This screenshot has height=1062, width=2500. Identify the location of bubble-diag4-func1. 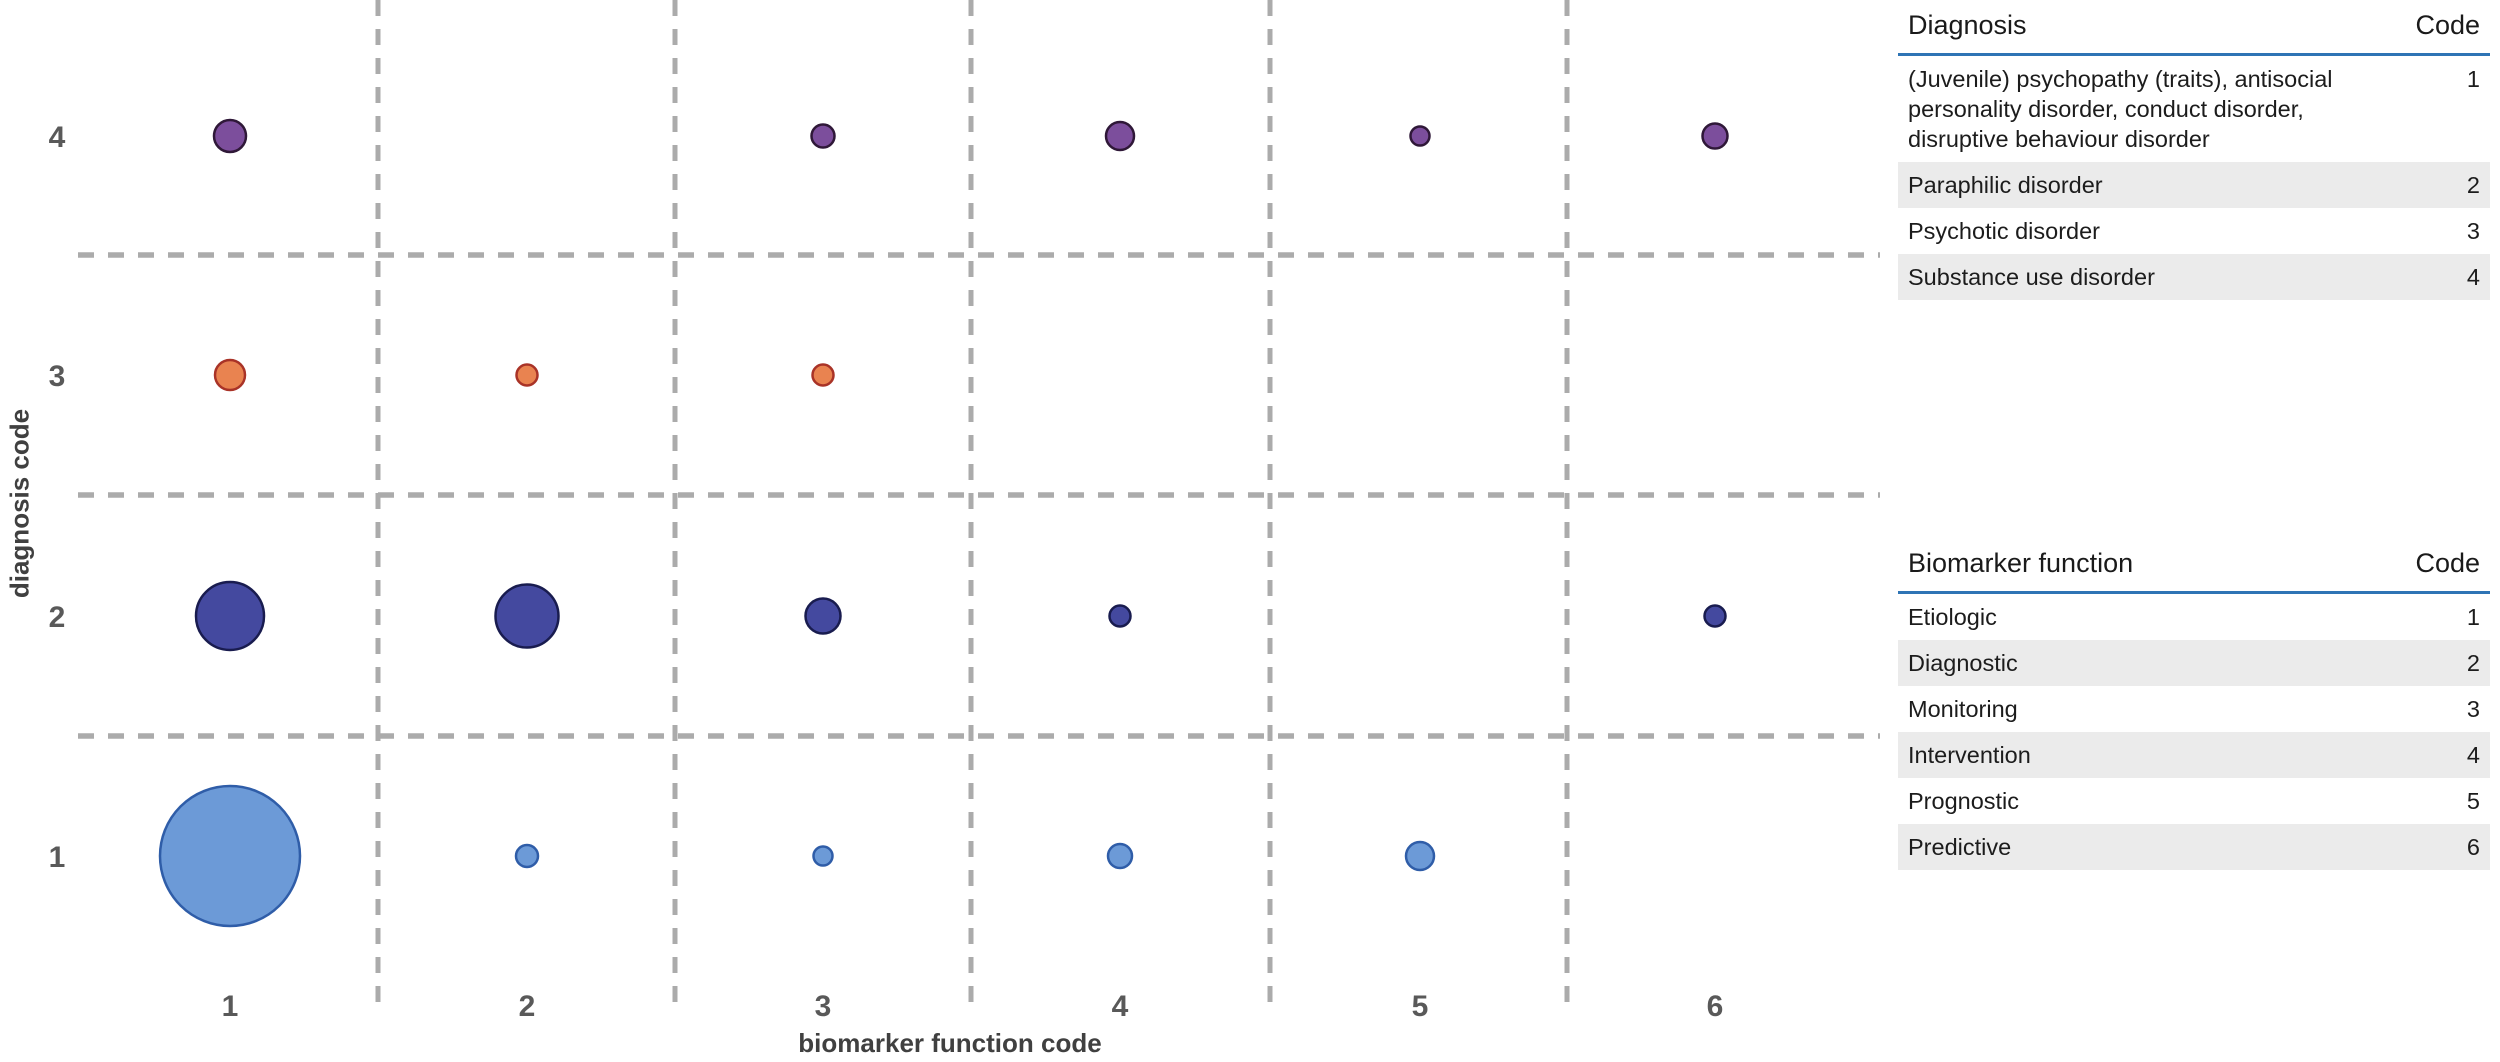
(230, 136).